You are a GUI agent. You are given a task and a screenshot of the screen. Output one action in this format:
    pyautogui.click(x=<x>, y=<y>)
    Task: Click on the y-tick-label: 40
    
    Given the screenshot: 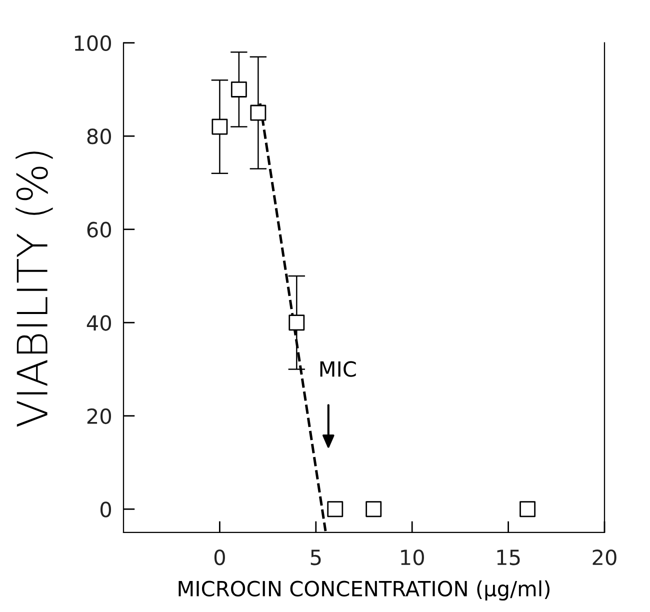 What is the action you would take?
    pyautogui.click(x=99, y=323)
    